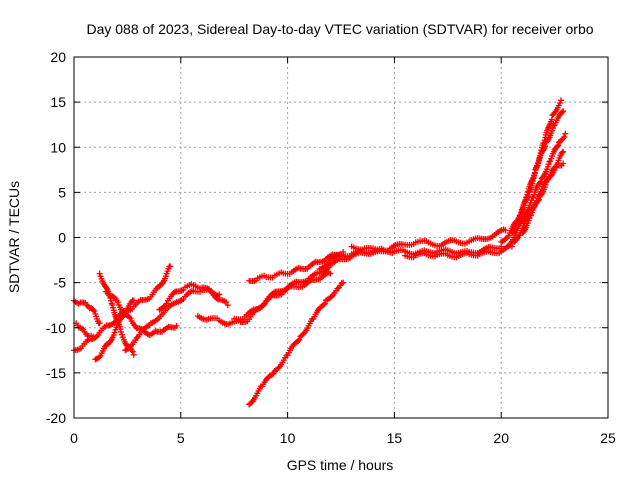 Image resolution: width=640 pixels, height=480 pixels. What do you see at coordinates (56, 328) in the screenshot?
I see `y-tick-label: -10` at bounding box center [56, 328].